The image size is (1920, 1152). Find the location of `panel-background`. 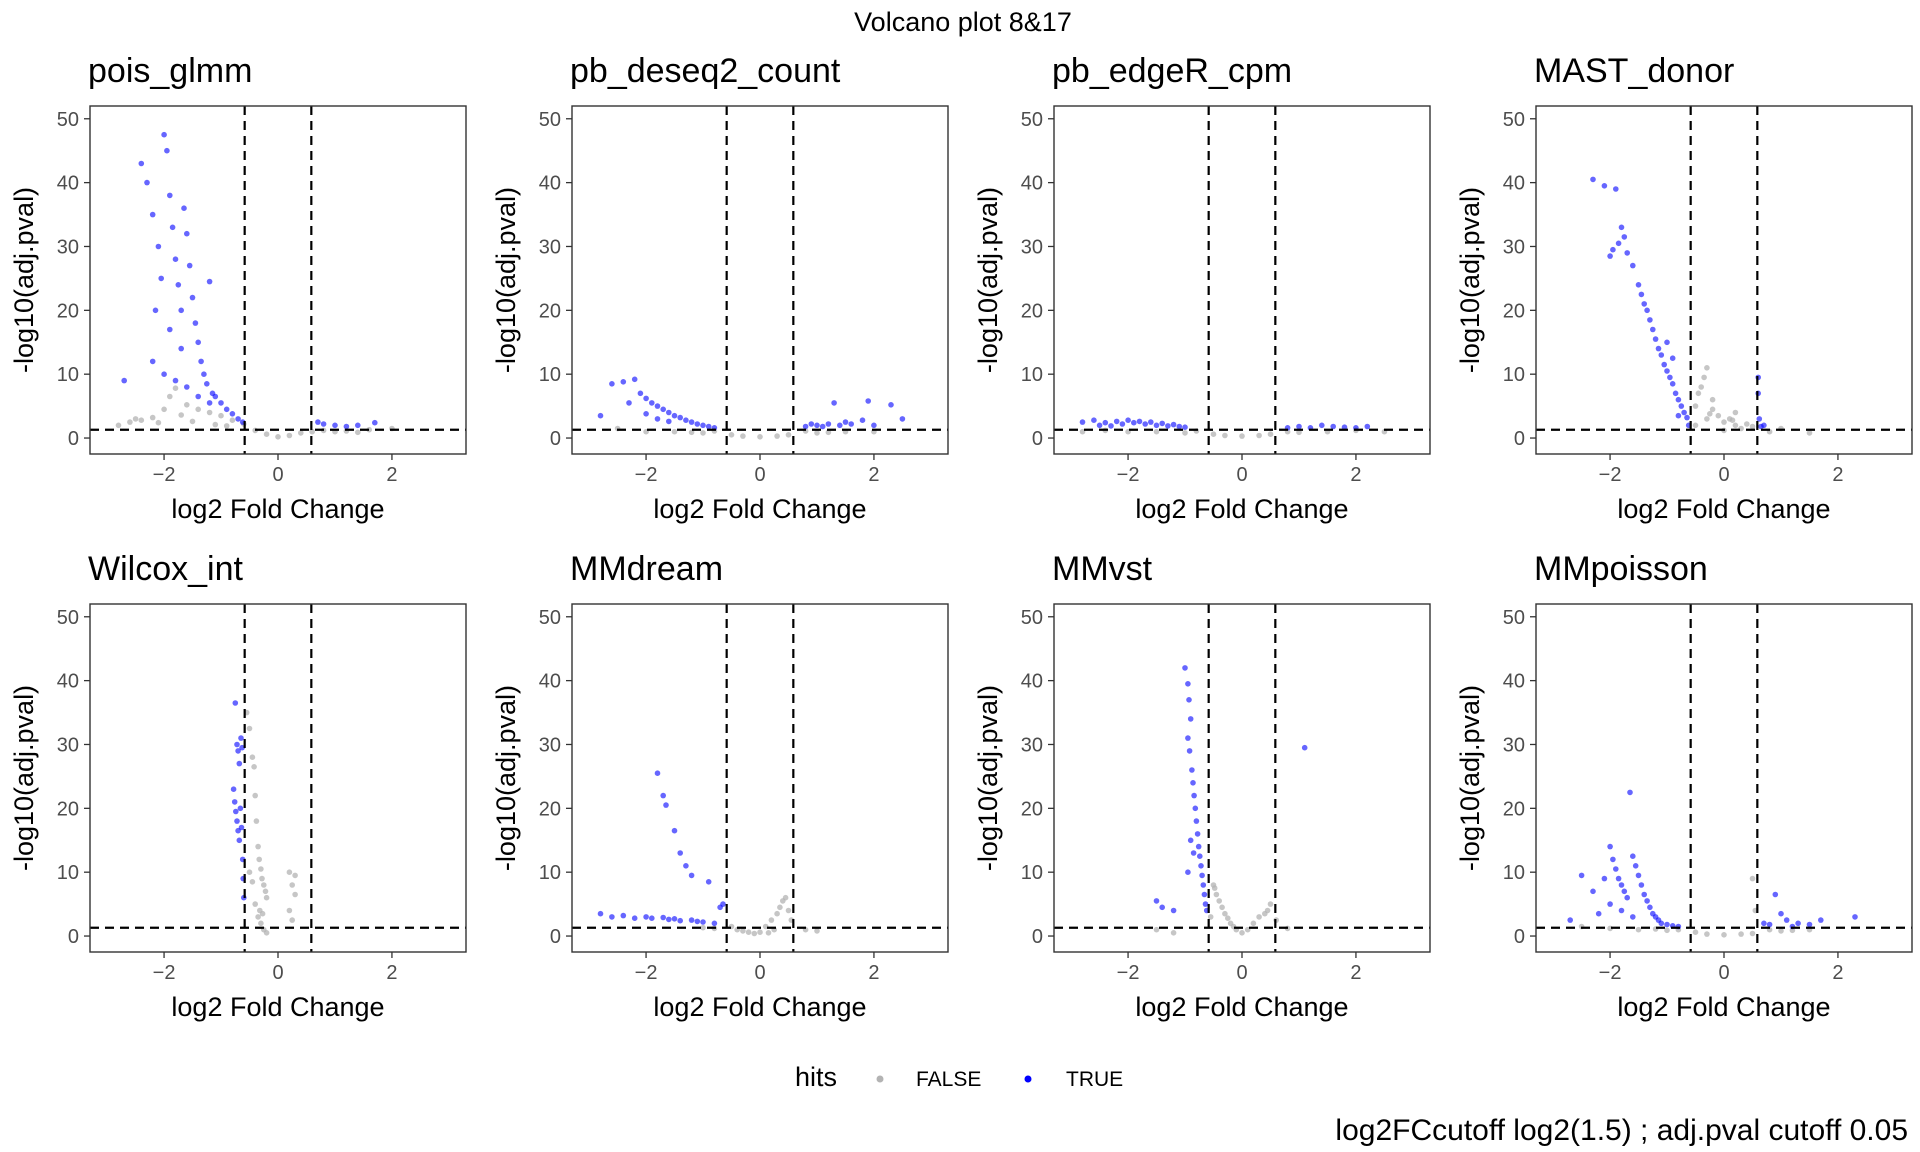

panel-background is located at coordinates (1242, 778).